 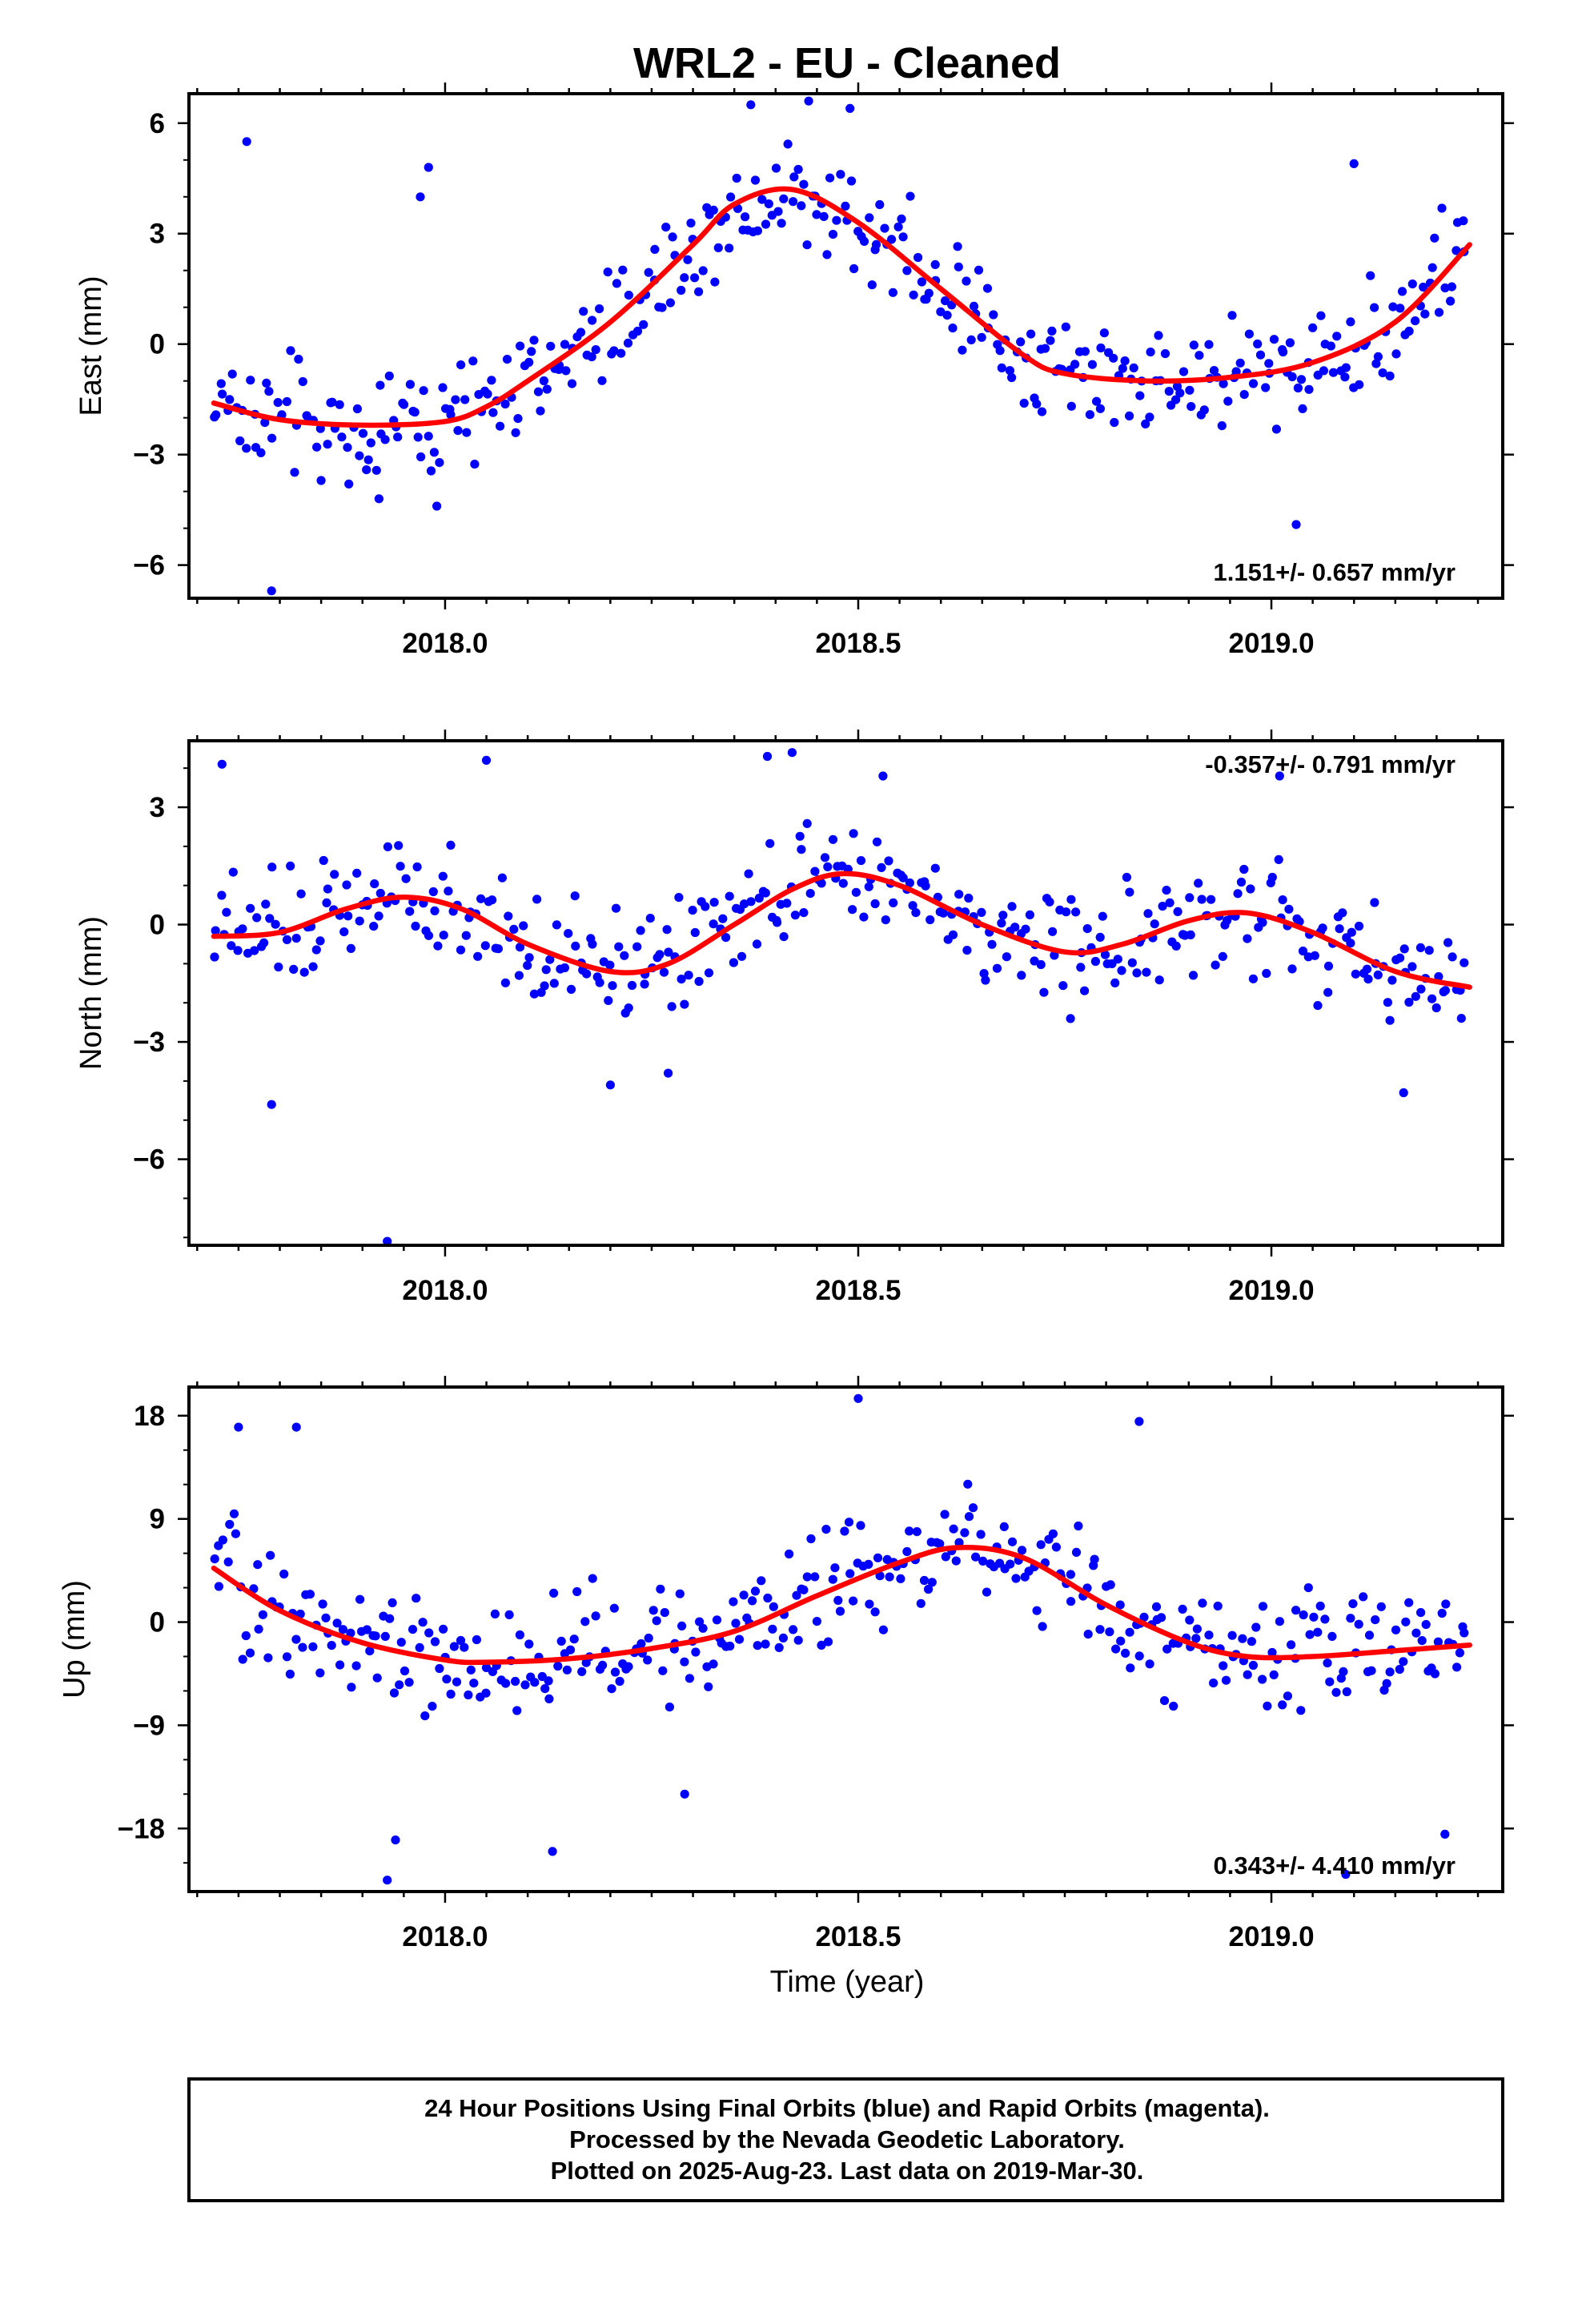 I want to click on up-x-tick-label: 2018.5, so click(x=858, y=1936).